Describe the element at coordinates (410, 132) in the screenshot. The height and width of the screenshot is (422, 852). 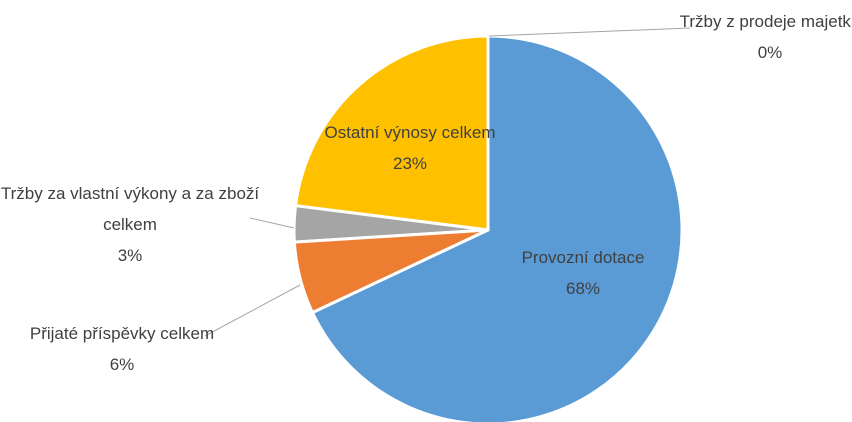
I see `category-label: Ostatní výnosy celkem` at that location.